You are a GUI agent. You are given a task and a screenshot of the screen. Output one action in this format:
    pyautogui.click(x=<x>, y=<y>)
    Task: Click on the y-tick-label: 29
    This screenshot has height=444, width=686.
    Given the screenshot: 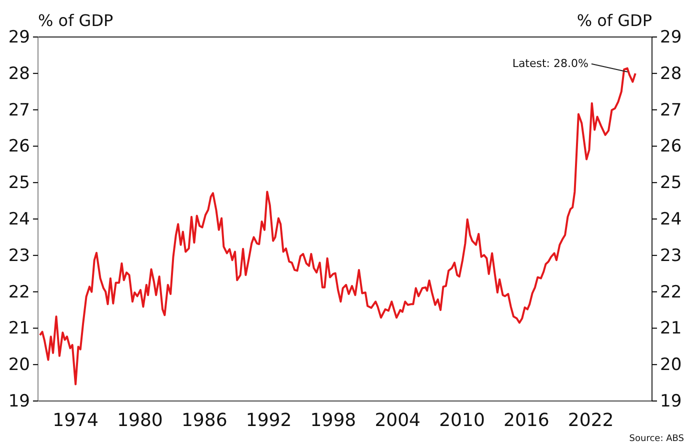 What is the action you would take?
    pyautogui.click(x=19, y=37)
    